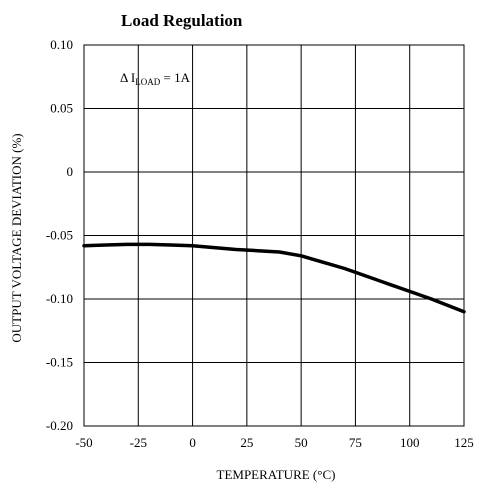 Image resolution: width=479 pixels, height=487 pixels. I want to click on delta-iload-annotation: Δ ILOAD = 1A, so click(155, 78).